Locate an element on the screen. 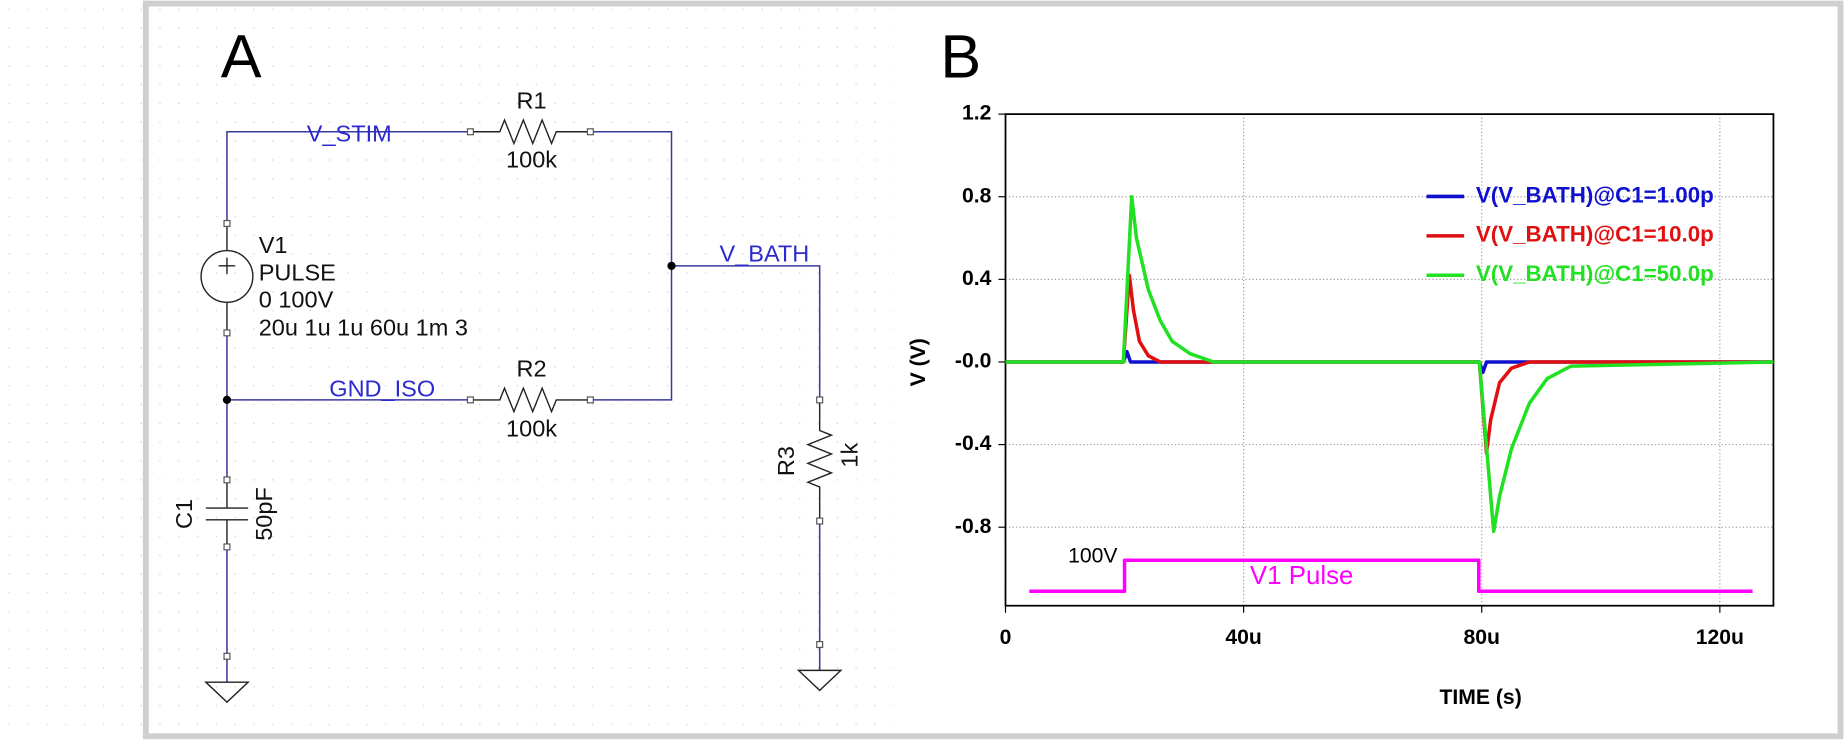 The image size is (1844, 741). x-tick-label: 0 is located at coordinates (1006, 637).